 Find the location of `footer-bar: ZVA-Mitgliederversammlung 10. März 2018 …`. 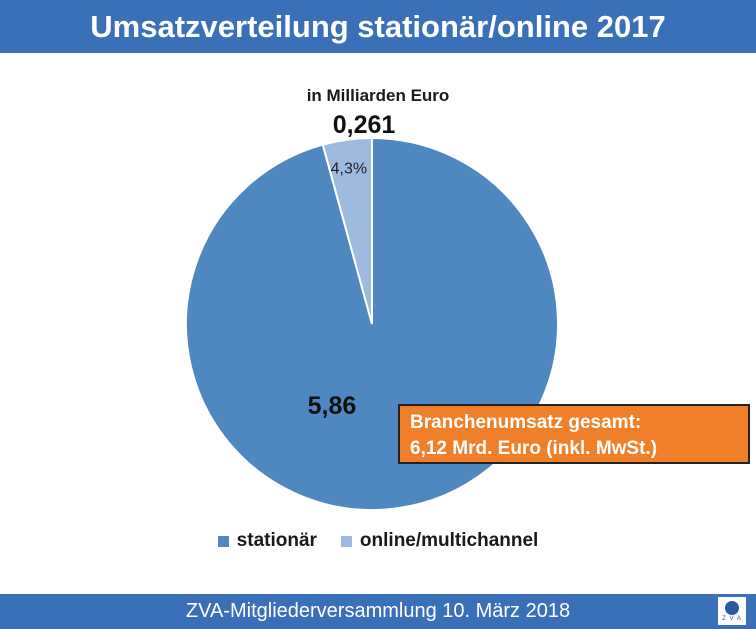

footer-bar: ZVA-Mitgliederversammlung 10. März 2018 … is located at coordinates (378, 611).